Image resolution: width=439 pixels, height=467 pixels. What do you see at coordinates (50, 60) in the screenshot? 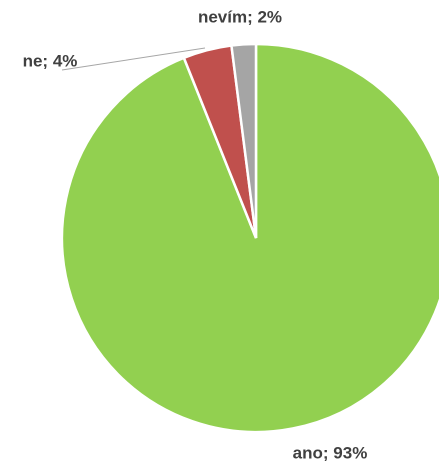
I see `data-label: ne; 4%` at bounding box center [50, 60].